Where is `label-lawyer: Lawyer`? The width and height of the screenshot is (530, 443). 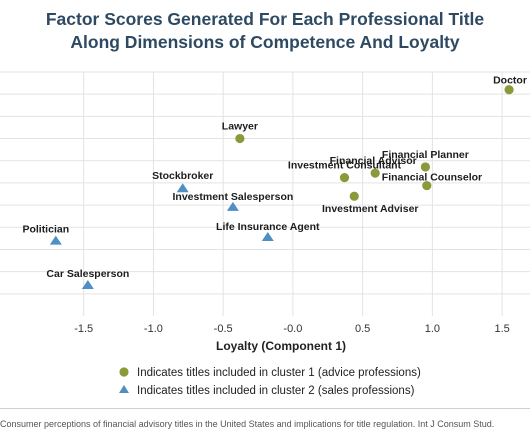 label-lawyer: Lawyer is located at coordinates (240, 127).